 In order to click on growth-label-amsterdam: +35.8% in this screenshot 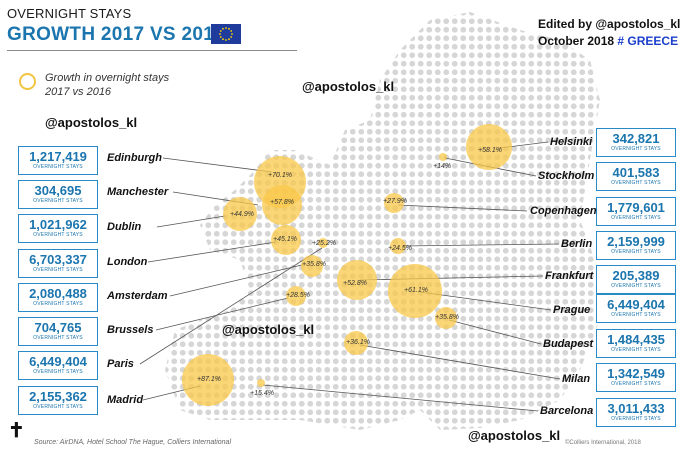, I will do `click(314, 264)`.